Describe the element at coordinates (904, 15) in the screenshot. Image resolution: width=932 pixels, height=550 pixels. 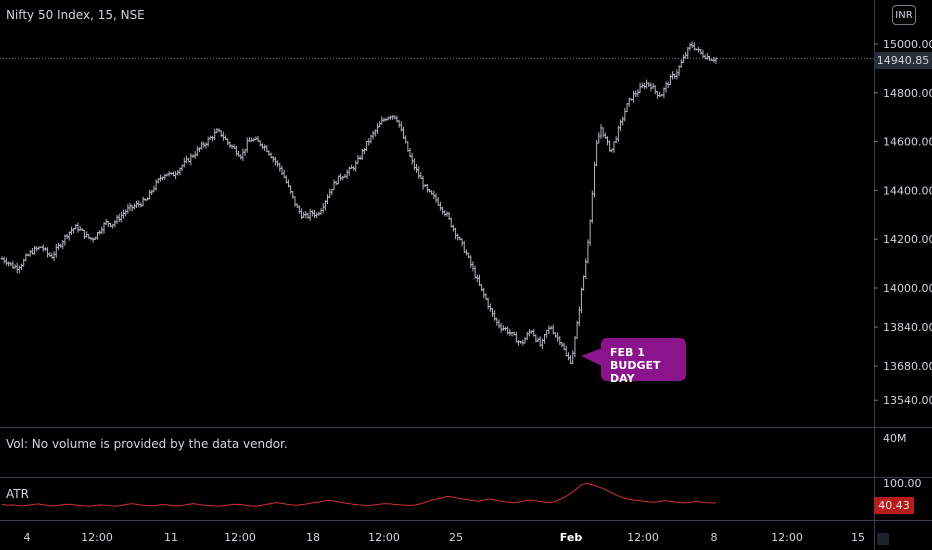
I see `currency-button: INR` at that location.